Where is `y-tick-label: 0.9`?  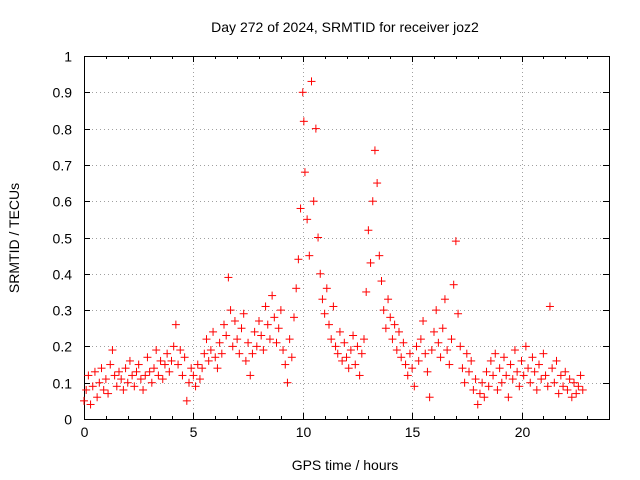
y-tick-label: 0.9 is located at coordinates (63, 93).